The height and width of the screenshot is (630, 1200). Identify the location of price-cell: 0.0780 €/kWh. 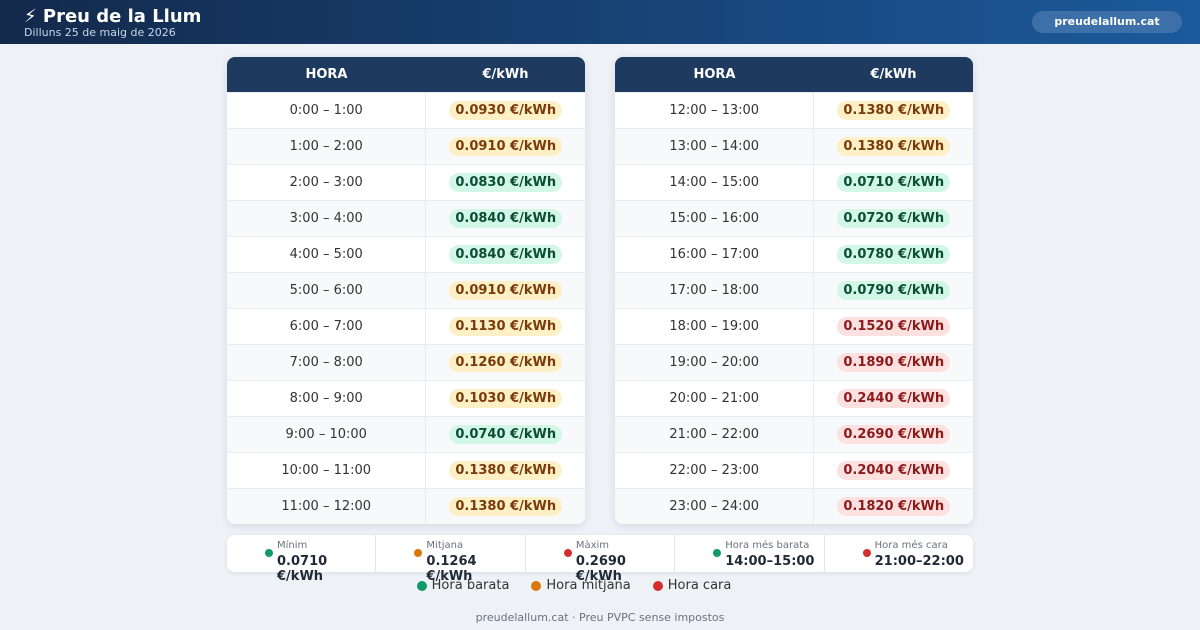
(893, 254).